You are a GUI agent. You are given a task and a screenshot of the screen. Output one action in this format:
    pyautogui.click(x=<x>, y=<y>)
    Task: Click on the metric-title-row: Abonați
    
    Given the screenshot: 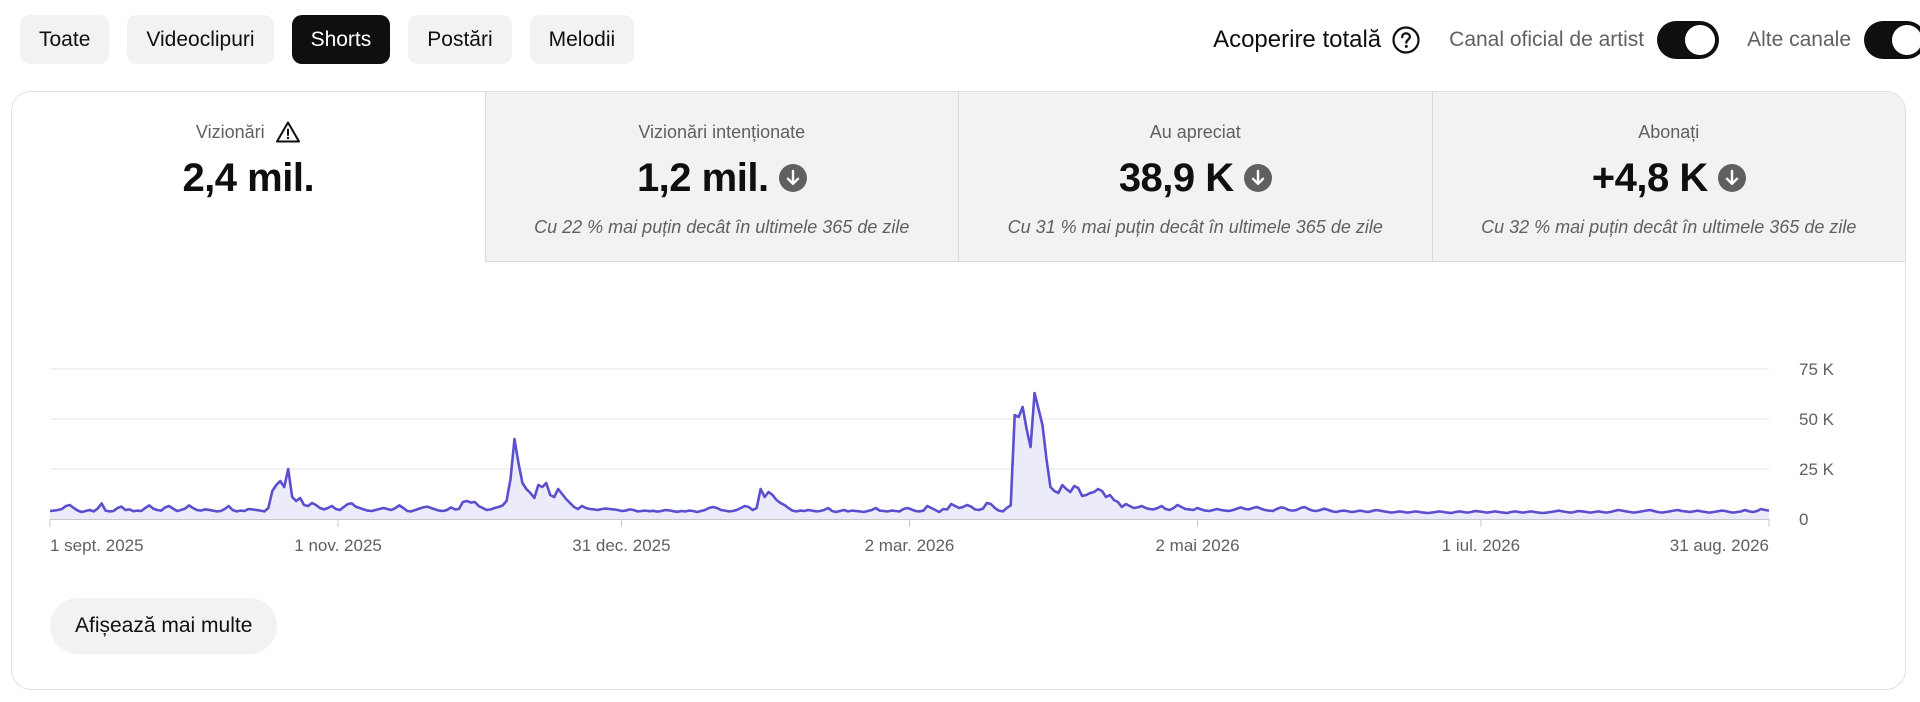 What is the action you would take?
    pyautogui.click(x=1669, y=132)
    